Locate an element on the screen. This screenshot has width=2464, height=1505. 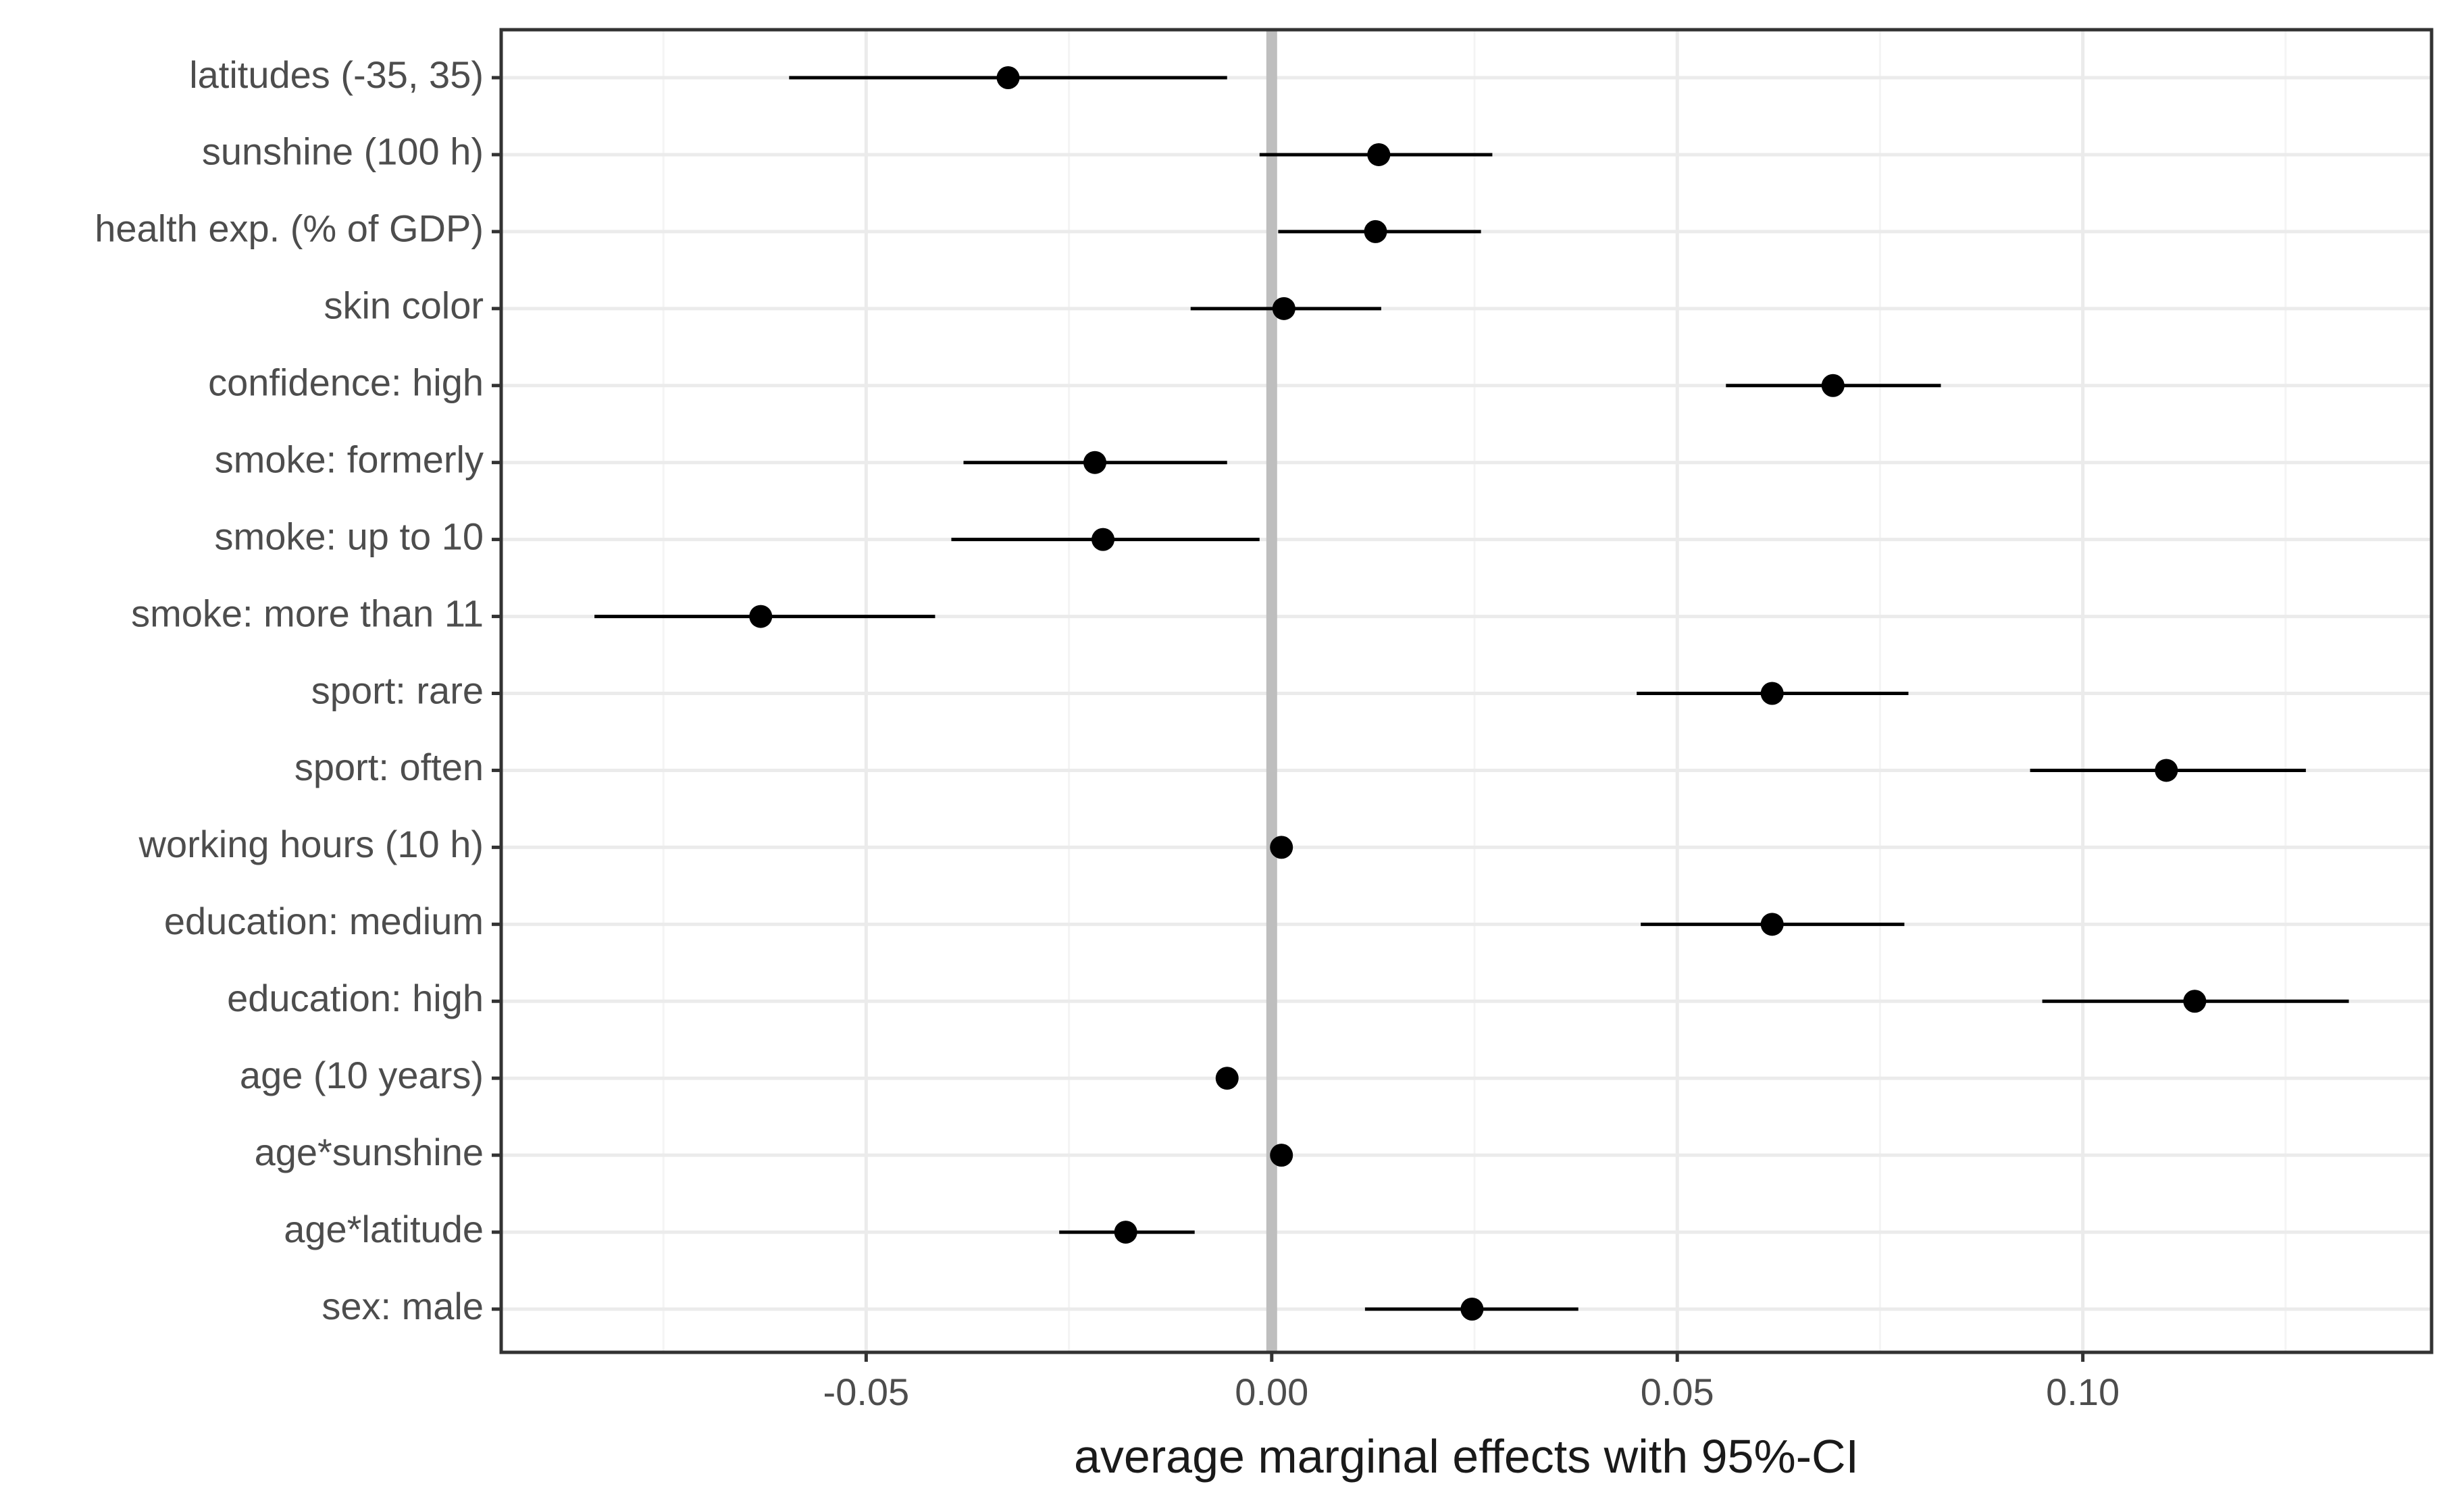
x-tick-label: -0.05 is located at coordinates (866, 1392).